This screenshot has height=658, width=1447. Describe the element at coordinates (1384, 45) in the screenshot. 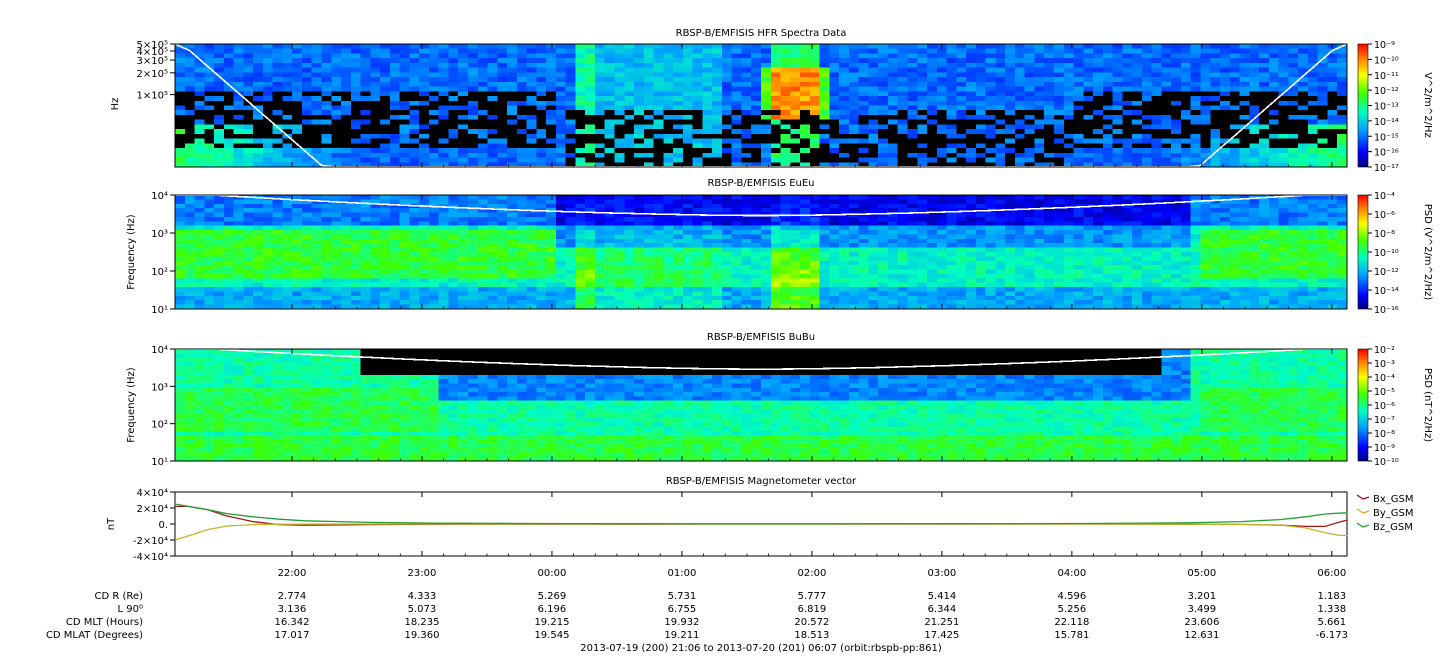

I see `colorbar-tick-label: 10⁻⁹` at that location.